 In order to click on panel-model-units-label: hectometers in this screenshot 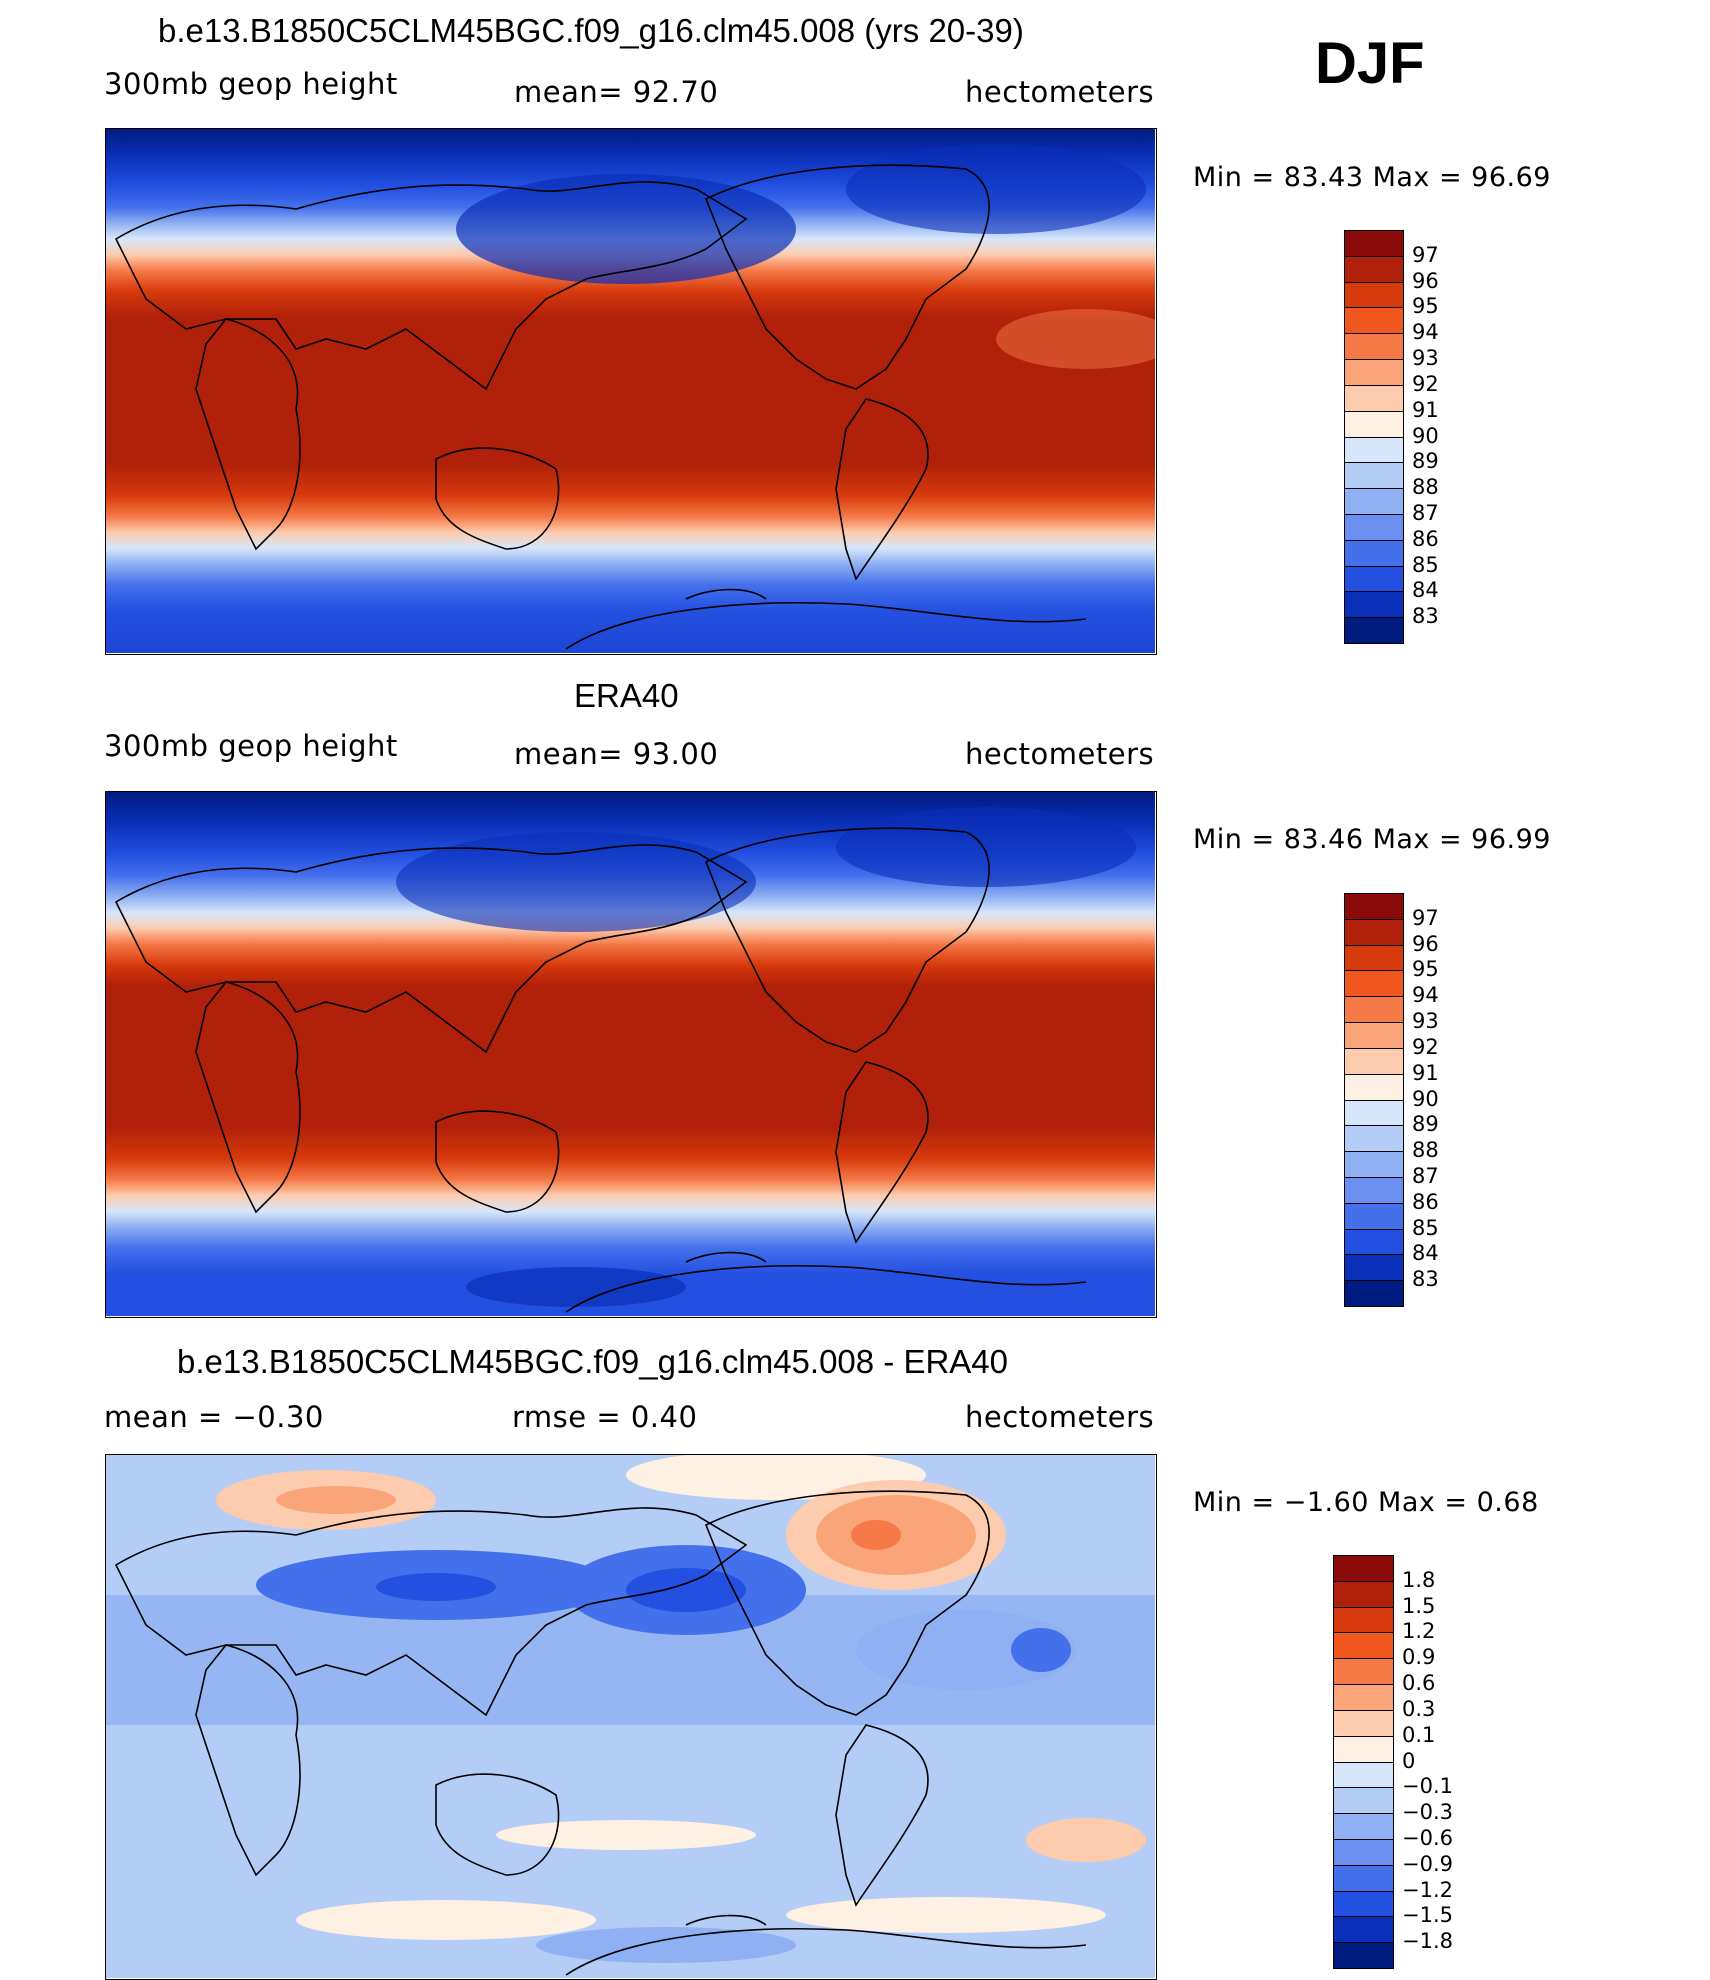, I will do `click(1060, 92)`.